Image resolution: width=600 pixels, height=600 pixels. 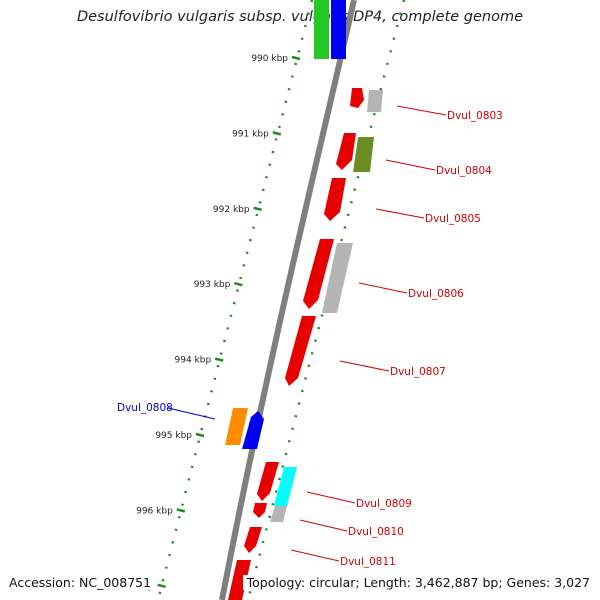 What do you see at coordinates (475, 116) in the screenshot?
I see `gene-label-0803: Dvul_0803` at bounding box center [475, 116].